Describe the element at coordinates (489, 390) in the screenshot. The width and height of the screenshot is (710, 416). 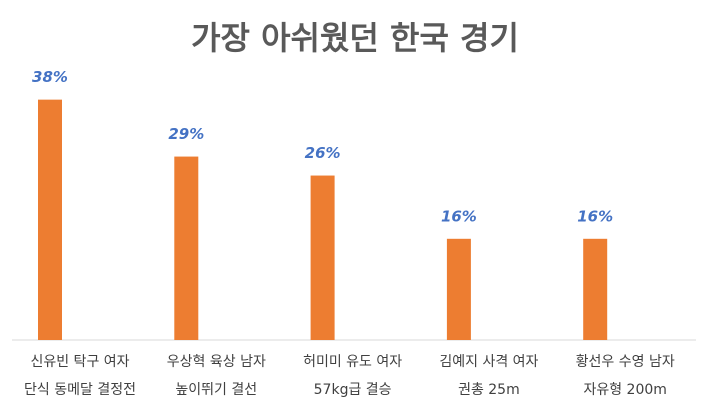
I see `x-tick-label: 권총 25m` at that location.